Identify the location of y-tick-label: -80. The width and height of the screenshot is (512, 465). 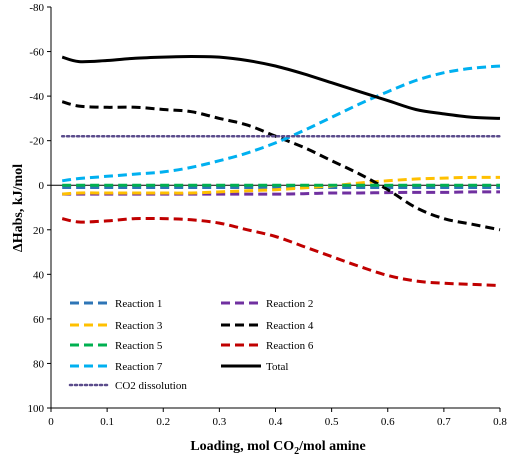
(36, 8).